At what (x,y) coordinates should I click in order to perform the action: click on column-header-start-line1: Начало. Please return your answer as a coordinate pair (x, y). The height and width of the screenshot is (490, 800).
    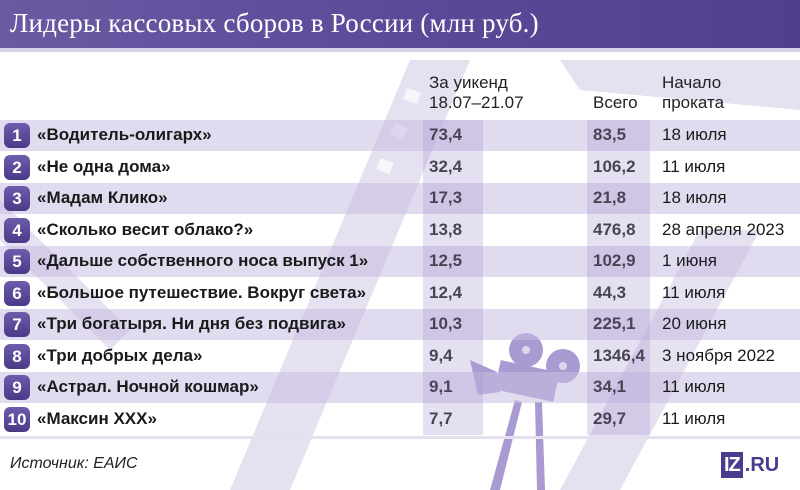
    Looking at the image, I should click on (692, 82).